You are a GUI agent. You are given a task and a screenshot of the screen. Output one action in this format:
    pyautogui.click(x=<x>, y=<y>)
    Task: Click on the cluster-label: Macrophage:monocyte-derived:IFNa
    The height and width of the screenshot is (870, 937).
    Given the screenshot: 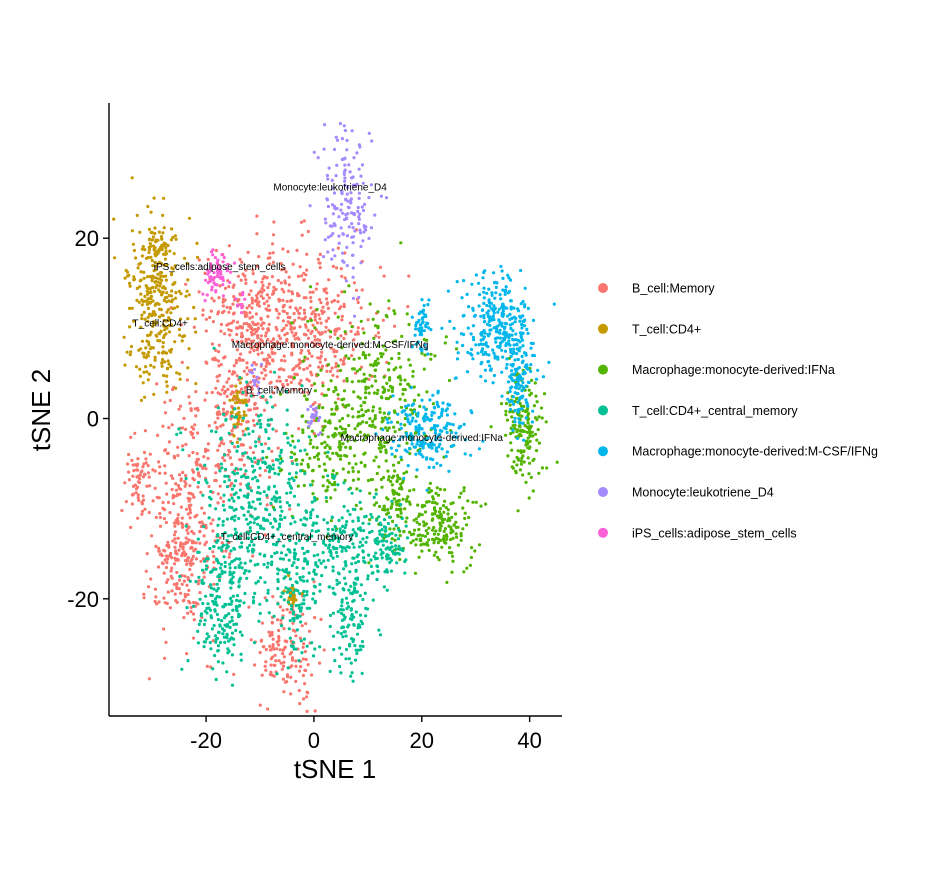 What is the action you would take?
    pyautogui.click(x=422, y=438)
    